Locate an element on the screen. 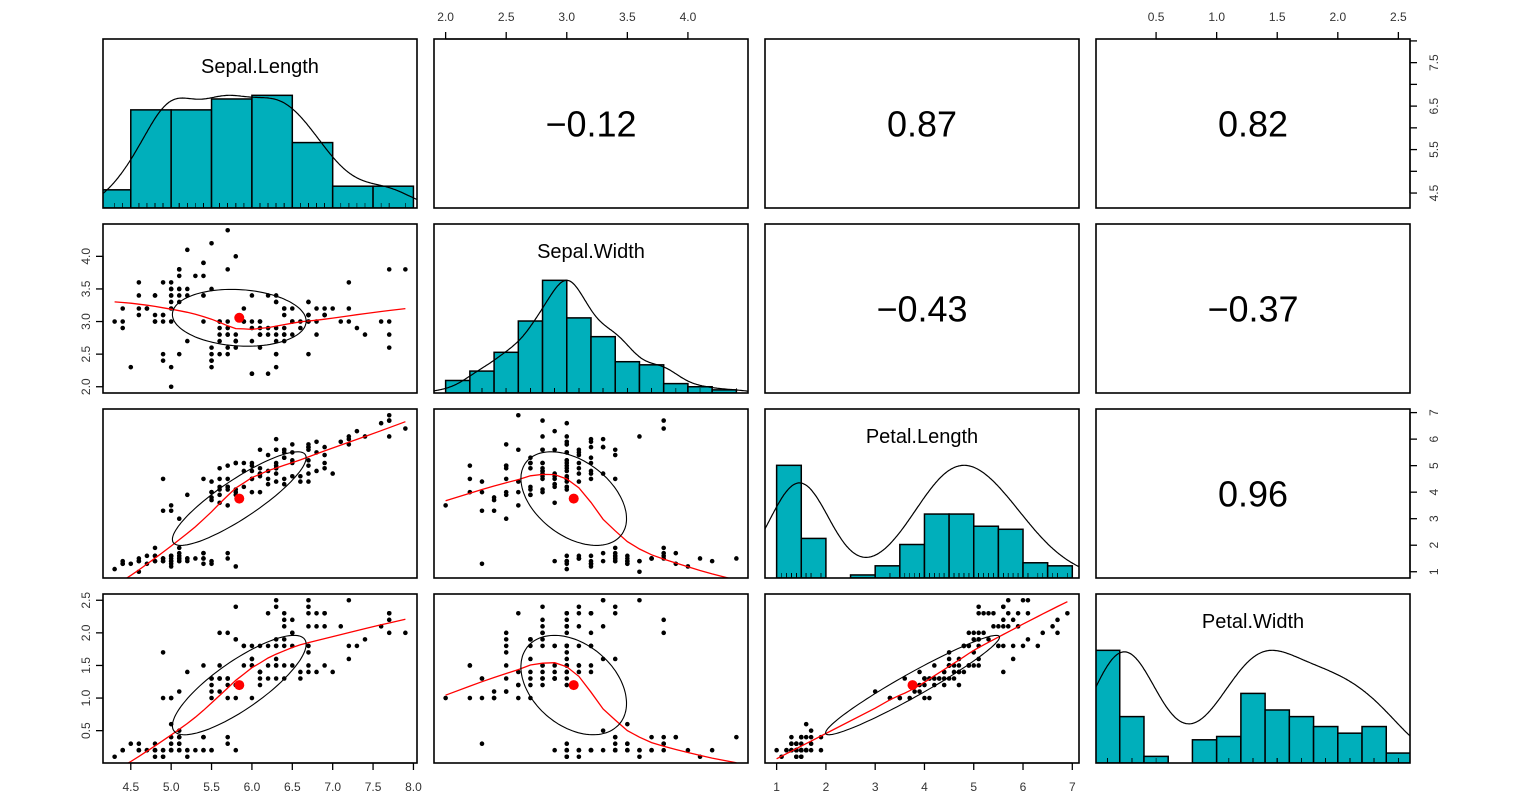 This screenshot has height=804, width=1536. tick-label: 5.5 is located at coordinates (1434, 149).